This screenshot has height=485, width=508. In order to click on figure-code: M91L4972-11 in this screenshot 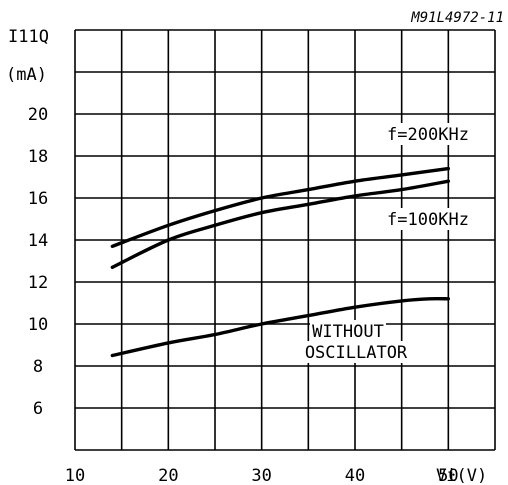, I will do `click(457, 18)`.